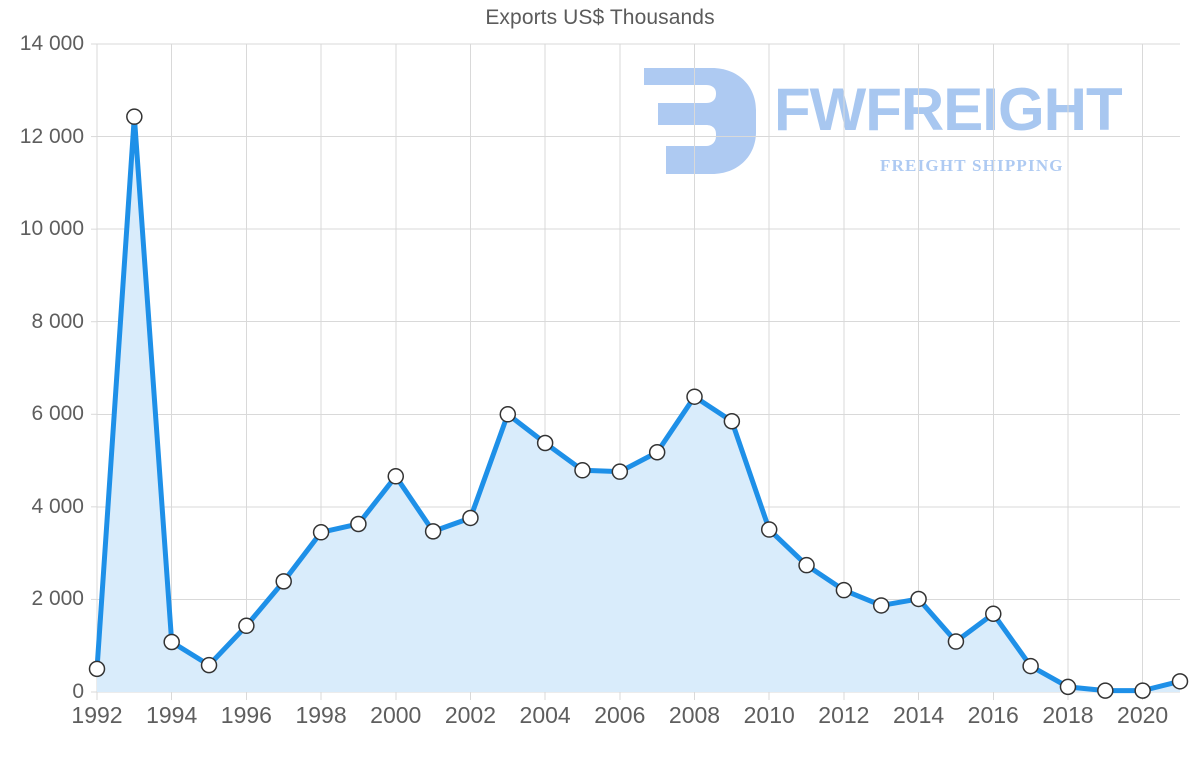 This screenshot has height=763, width=1200. What do you see at coordinates (600, 17) in the screenshot?
I see `chart-title: Exports US$ Thousands` at bounding box center [600, 17].